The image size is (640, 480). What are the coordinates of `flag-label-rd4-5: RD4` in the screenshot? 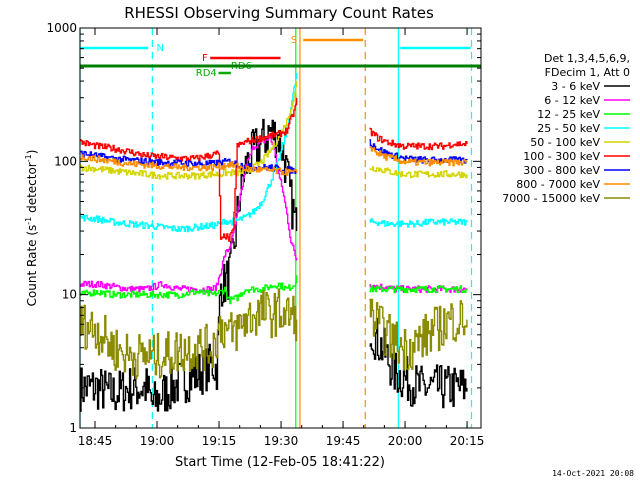 It's located at (206, 73).